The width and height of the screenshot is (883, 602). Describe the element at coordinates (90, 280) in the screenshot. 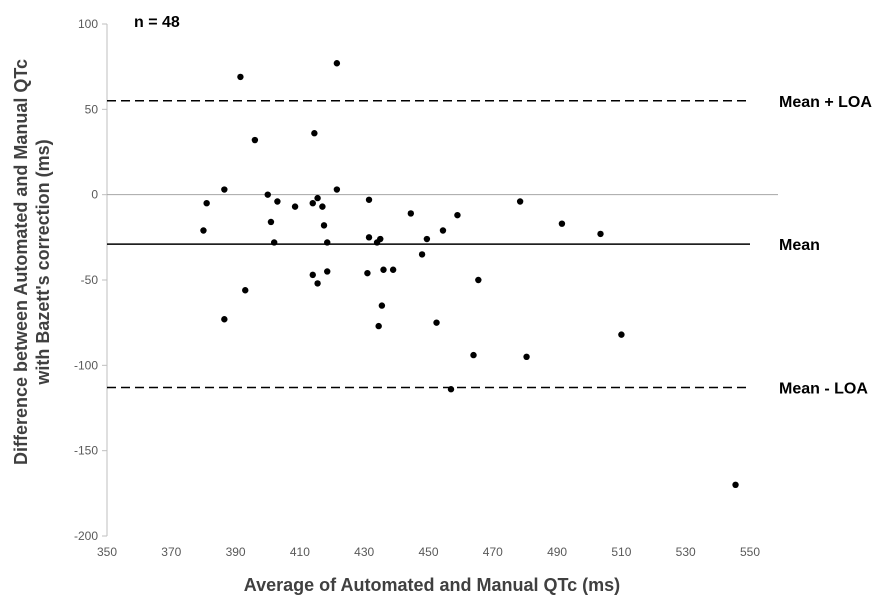

I see `y-tick-label: -50` at that location.